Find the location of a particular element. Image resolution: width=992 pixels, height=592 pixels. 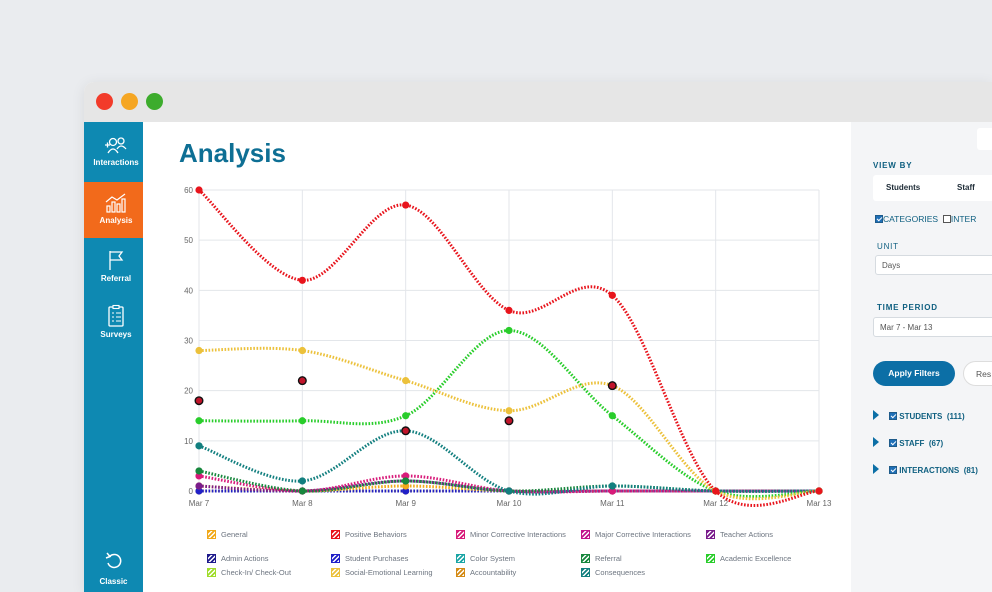

tab-staff: Staff is located at coordinates (966, 187).